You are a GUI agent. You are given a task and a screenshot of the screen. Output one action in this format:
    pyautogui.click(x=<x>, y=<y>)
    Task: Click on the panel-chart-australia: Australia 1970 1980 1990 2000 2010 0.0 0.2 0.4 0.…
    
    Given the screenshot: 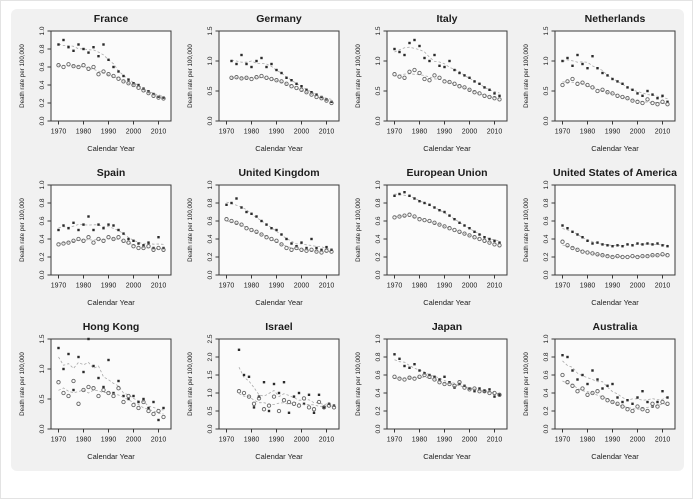 What is the action you would take?
    pyautogui.click(x=599, y=391)
    